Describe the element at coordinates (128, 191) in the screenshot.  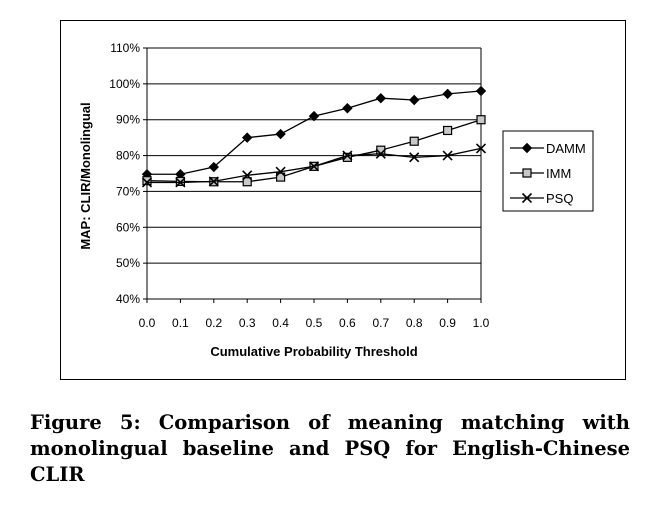
I see `y-tick-label: 70%` at that location.